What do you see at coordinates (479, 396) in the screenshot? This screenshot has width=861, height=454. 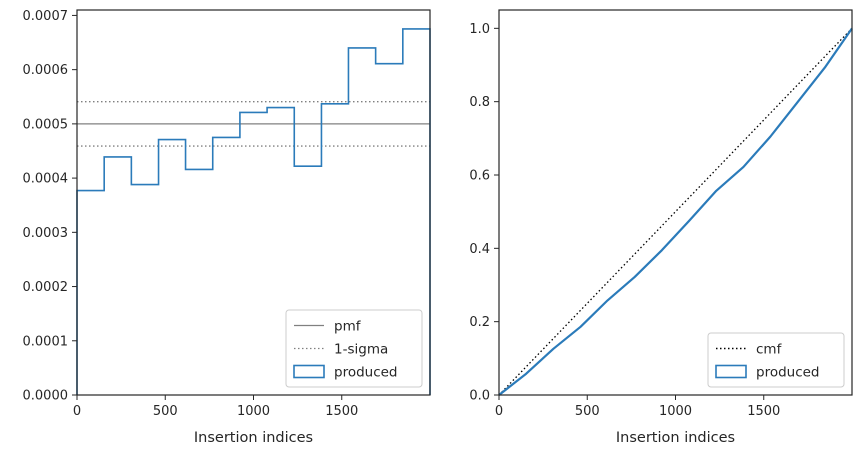 I see `y-tick-label: 0.0` at bounding box center [479, 396].